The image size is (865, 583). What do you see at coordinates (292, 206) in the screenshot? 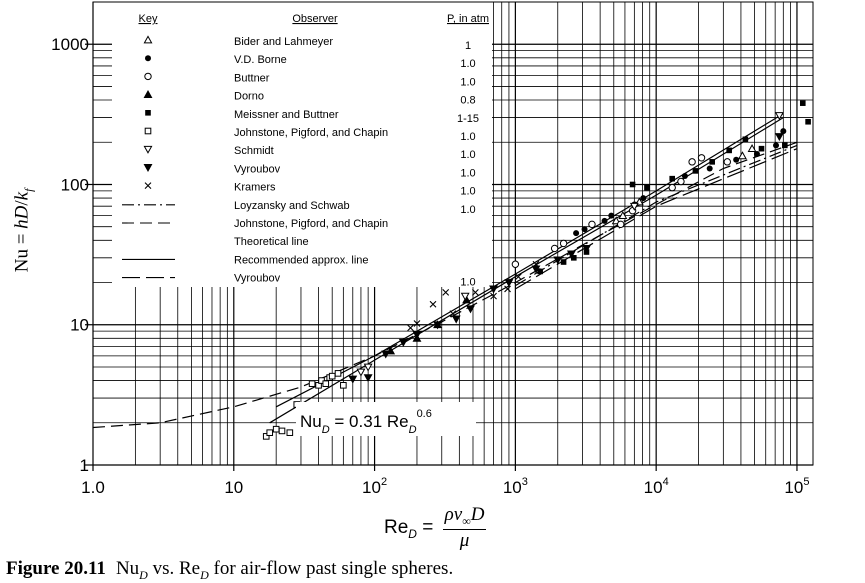
I see `legend-observer: Loyzansky and Schwab` at bounding box center [292, 206].